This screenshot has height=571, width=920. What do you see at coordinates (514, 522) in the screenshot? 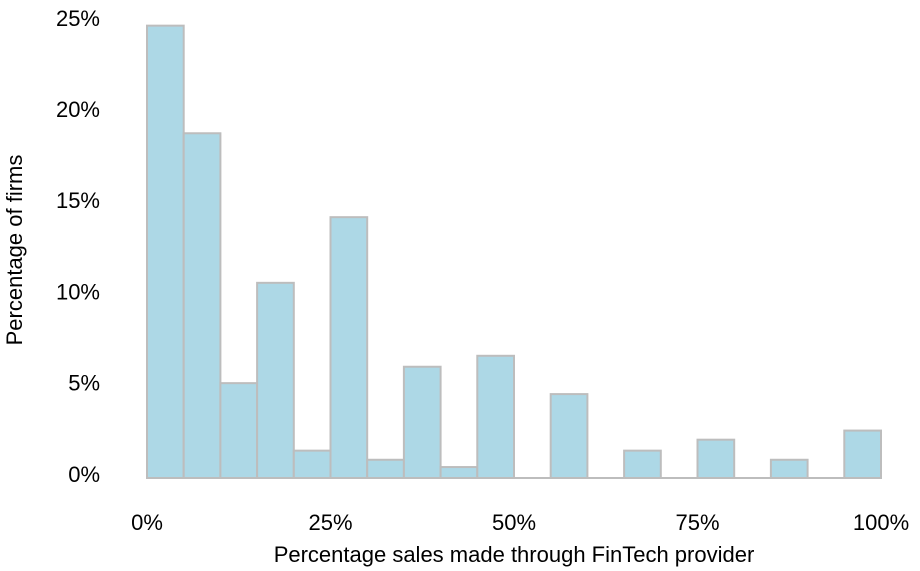
I see `x-tick-label: 50%` at bounding box center [514, 522].